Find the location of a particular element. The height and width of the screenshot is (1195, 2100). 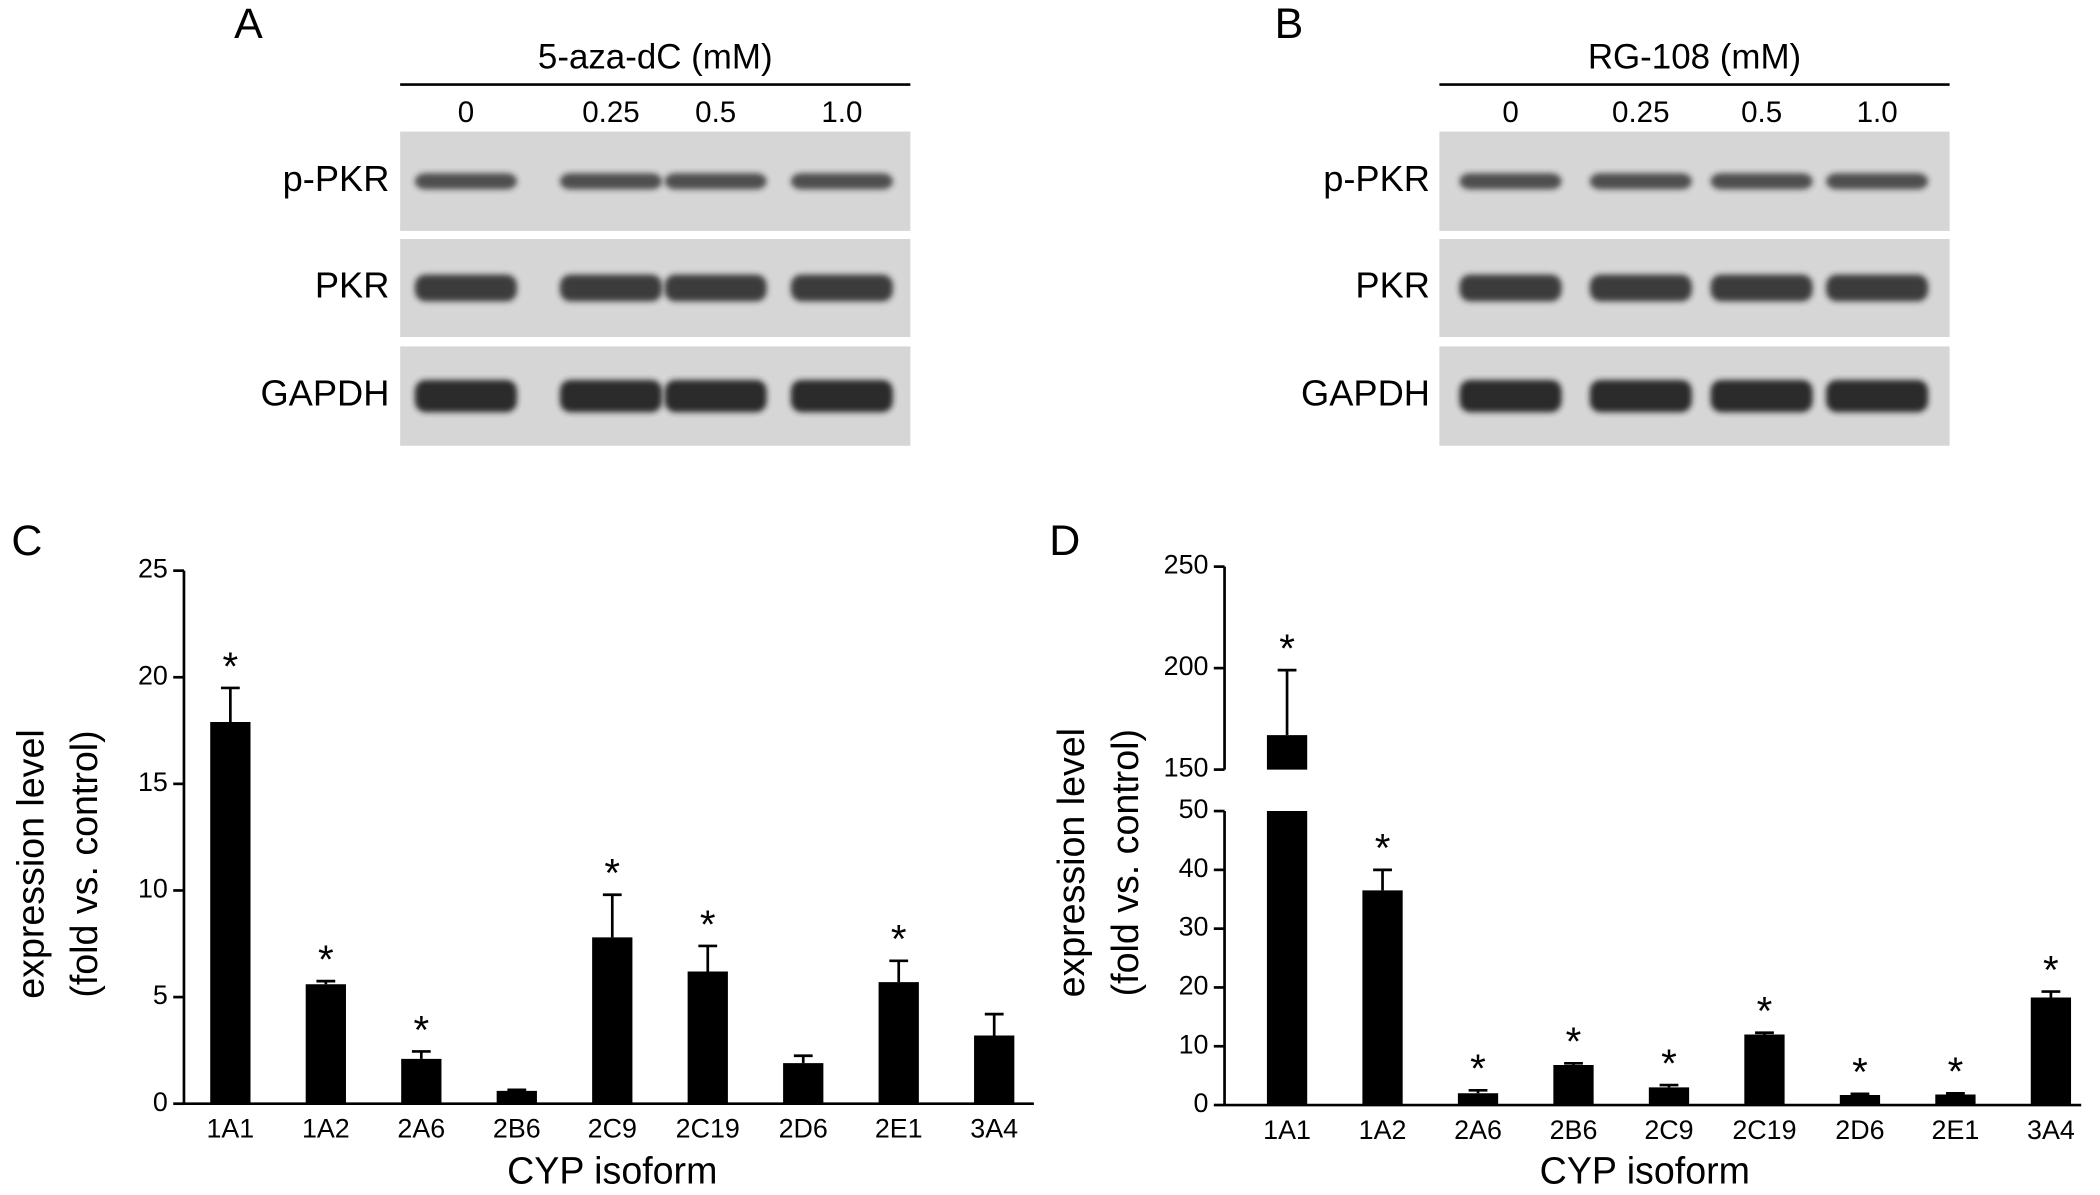

y-tick-label: 250 is located at coordinates (1186, 565).